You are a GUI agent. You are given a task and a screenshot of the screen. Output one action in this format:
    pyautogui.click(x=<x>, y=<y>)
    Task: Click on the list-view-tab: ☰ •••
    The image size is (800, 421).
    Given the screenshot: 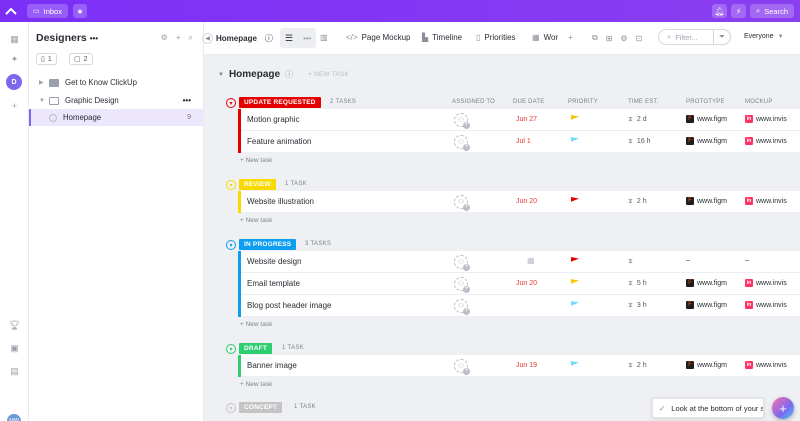 What is the action you would take?
    pyautogui.click(x=298, y=38)
    